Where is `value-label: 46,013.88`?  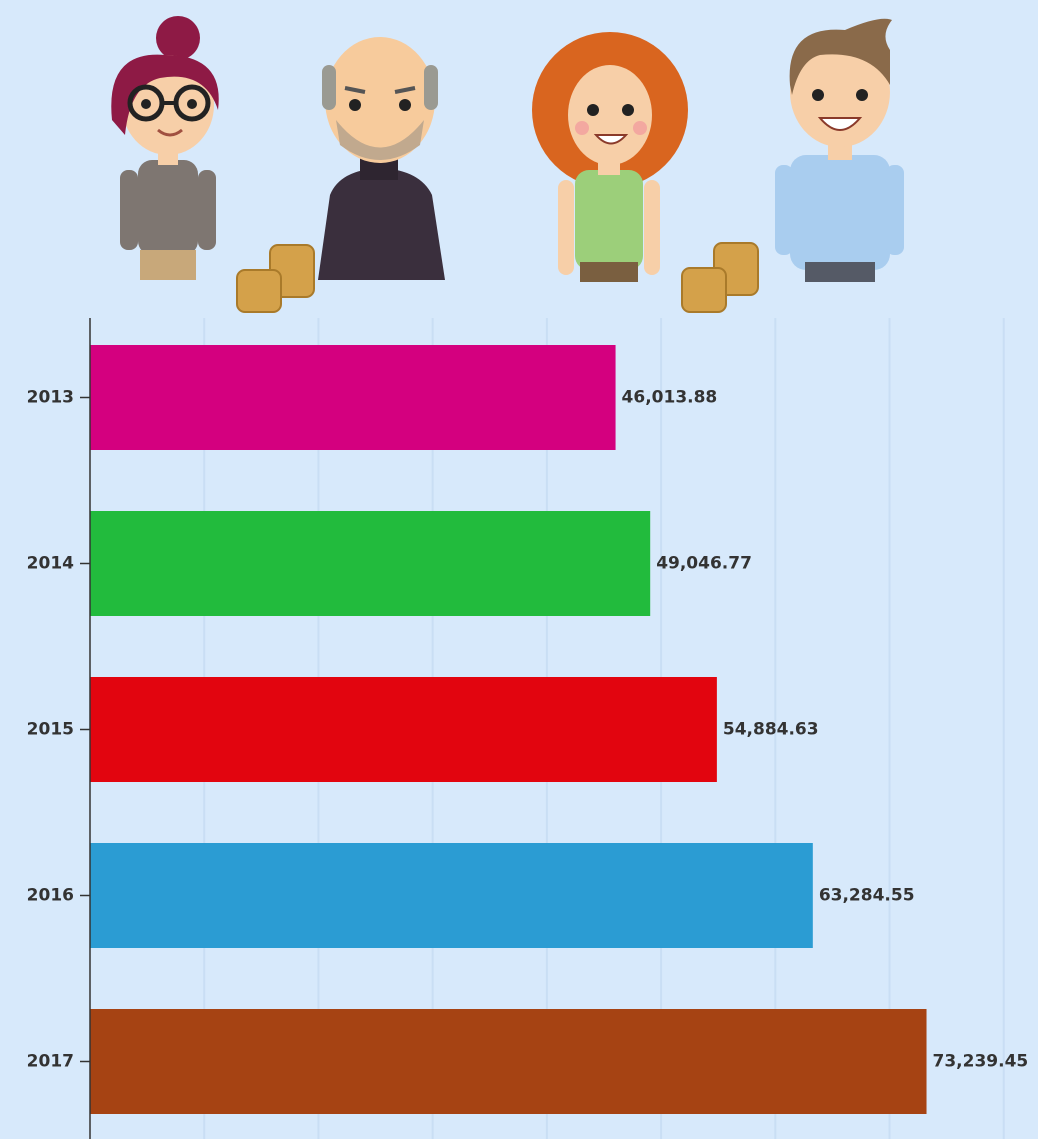 value-label: 46,013.88 is located at coordinates (670, 398).